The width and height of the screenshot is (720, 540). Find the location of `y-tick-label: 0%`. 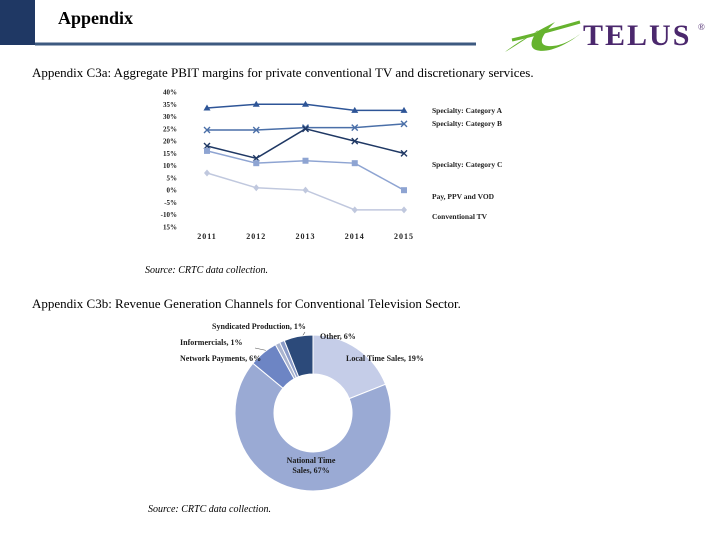

y-tick-label: 0% is located at coordinates (172, 191).